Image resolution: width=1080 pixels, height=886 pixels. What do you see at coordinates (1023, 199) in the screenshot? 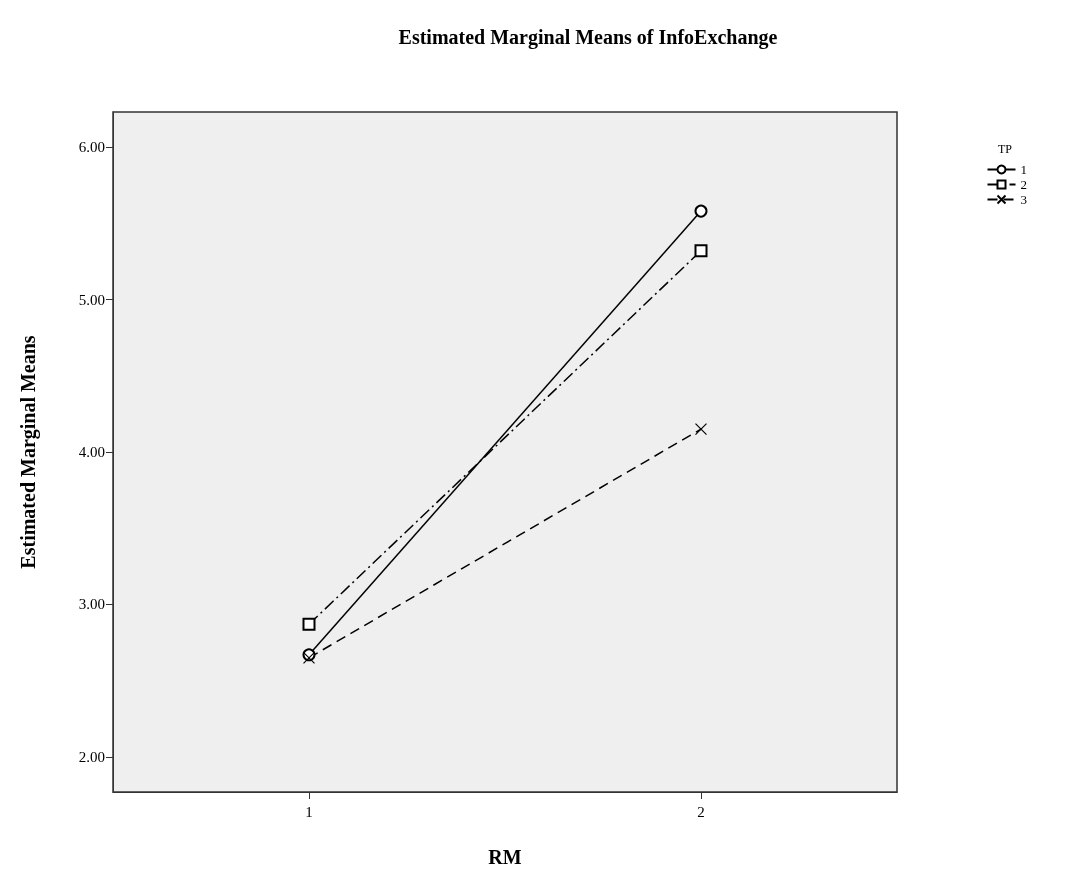
I see `legend-label: 3` at bounding box center [1023, 199].